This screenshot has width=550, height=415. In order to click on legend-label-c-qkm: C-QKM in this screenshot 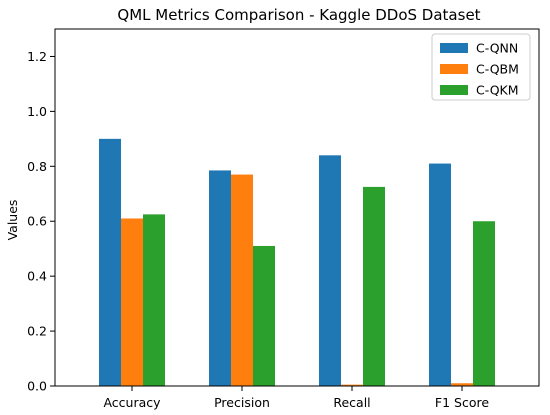, I will do `click(497, 90)`.